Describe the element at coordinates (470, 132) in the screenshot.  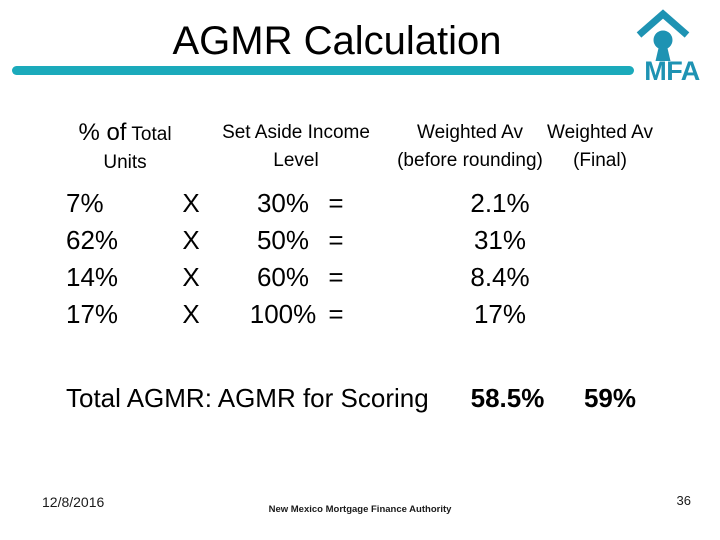
I see `header-weighted-av-1: Weighted Av` at that location.